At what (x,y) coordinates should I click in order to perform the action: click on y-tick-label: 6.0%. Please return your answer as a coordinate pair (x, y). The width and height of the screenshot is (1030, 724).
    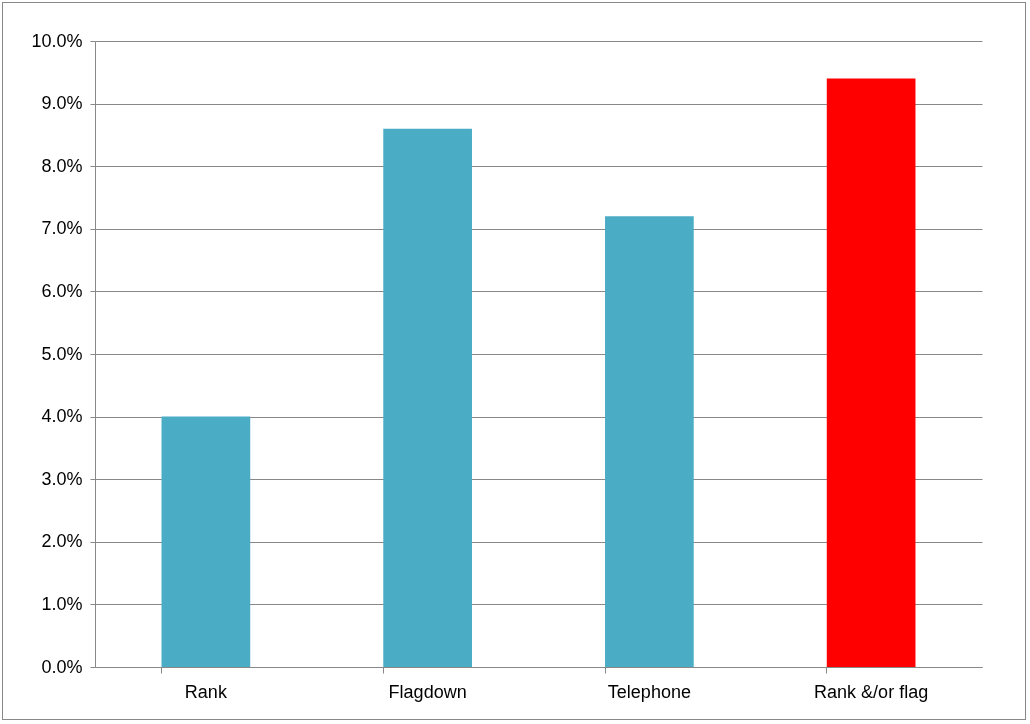
    Looking at the image, I should click on (62, 290).